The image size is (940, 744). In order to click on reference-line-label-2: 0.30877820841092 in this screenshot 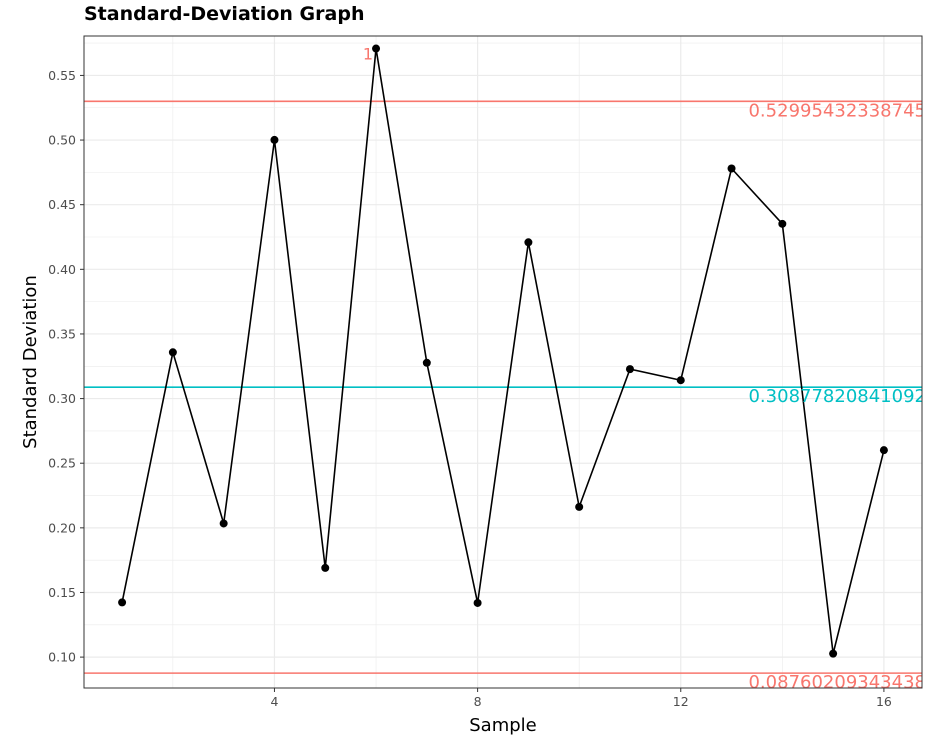, I will do `click(837, 396)`.